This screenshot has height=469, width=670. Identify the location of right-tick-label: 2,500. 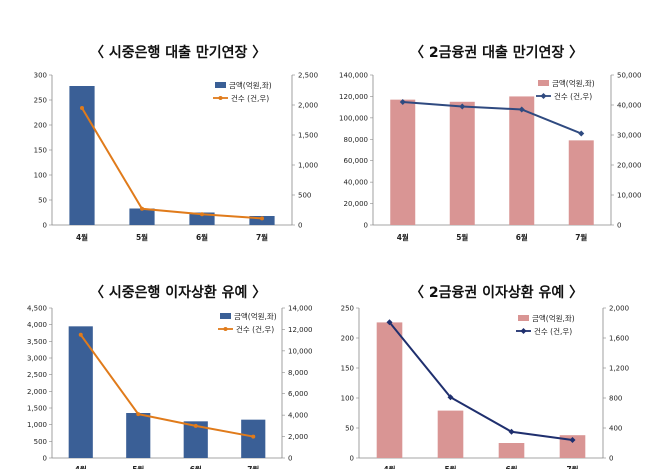
(308, 76).